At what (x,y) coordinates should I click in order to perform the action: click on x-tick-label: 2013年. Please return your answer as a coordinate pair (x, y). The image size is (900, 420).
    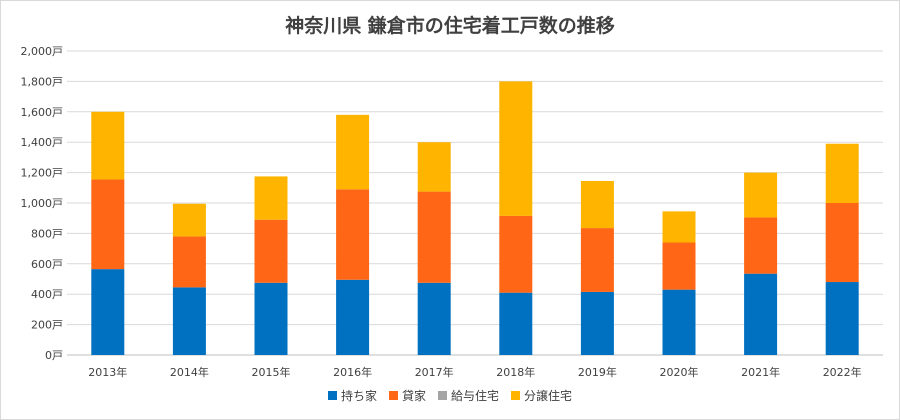
    Looking at the image, I should click on (107, 372).